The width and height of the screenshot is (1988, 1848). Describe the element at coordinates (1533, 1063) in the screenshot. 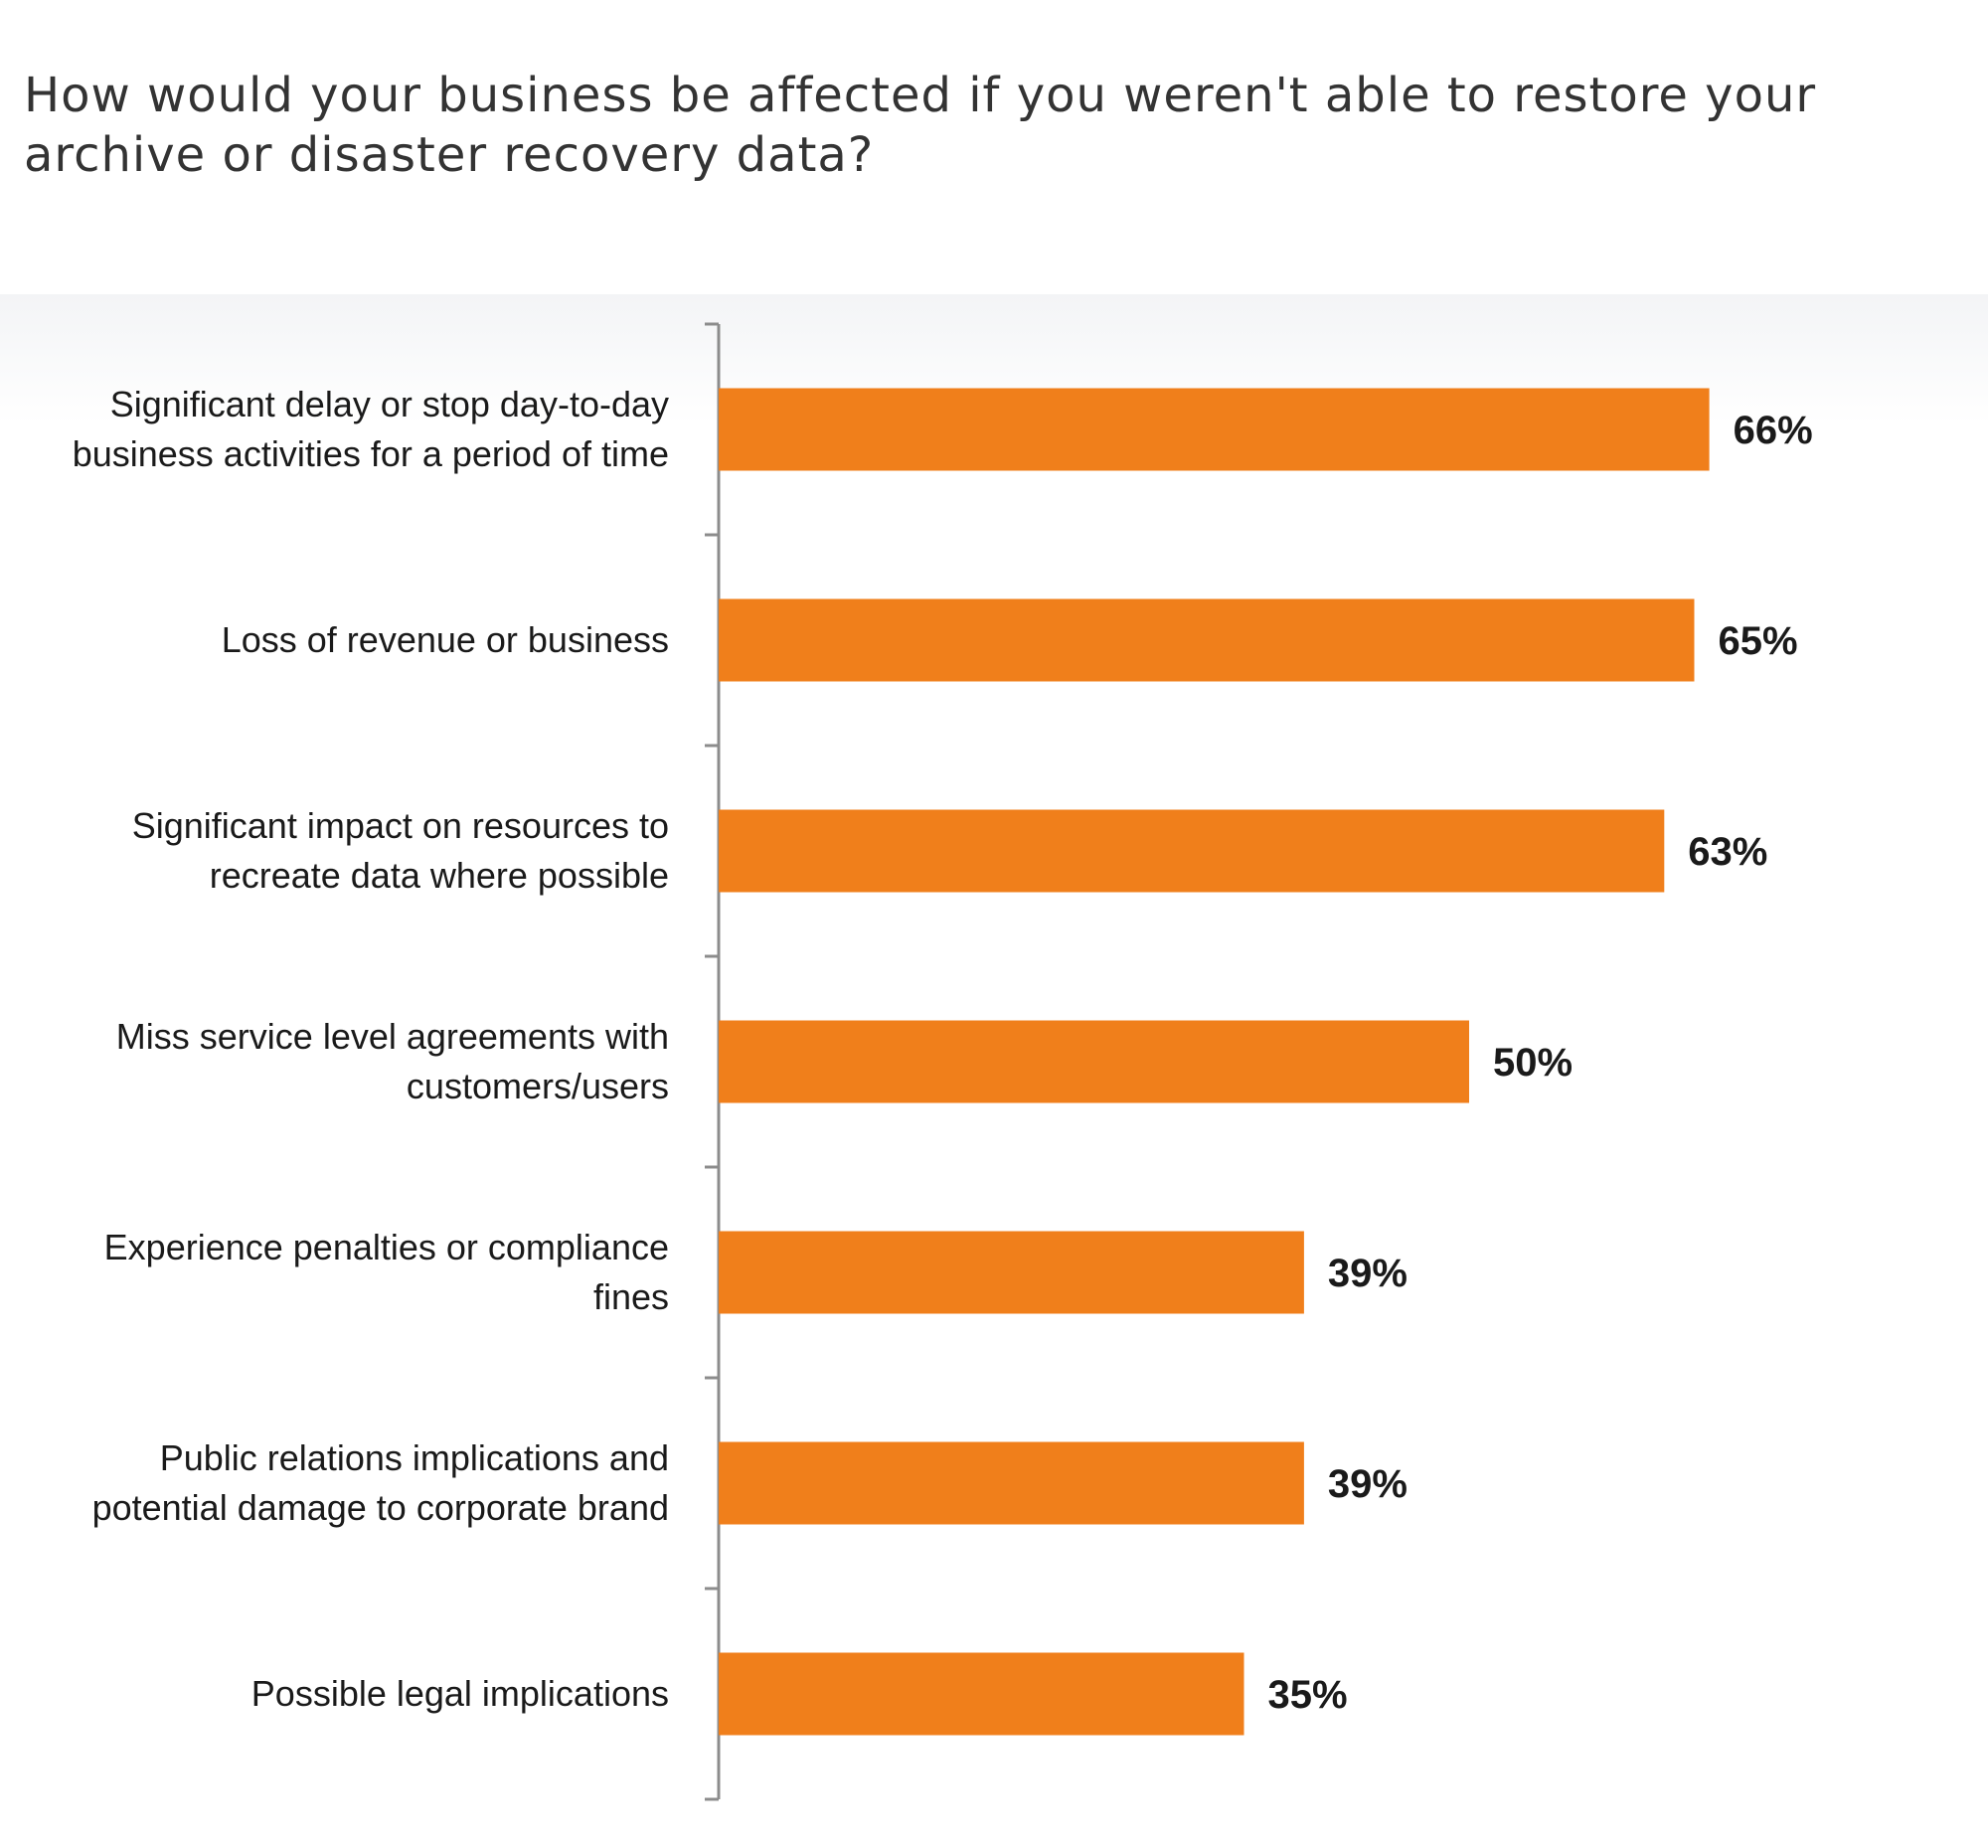

I see `value-label: 50%` at that location.